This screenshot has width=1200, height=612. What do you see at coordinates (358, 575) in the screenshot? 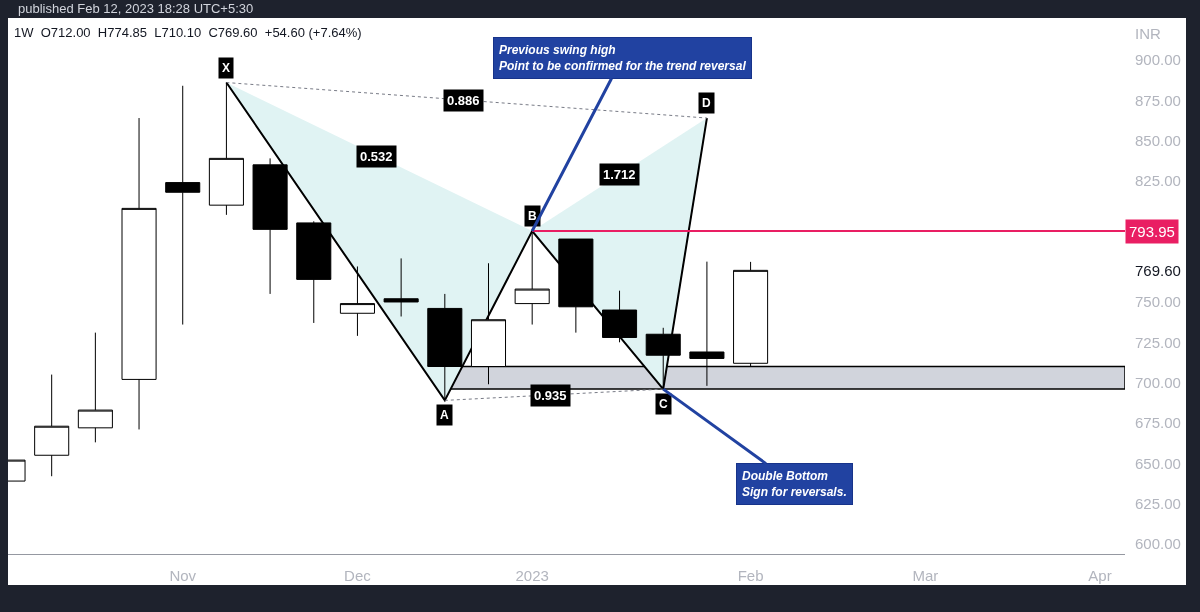
I see `x-tick-label: Dec` at bounding box center [358, 575].